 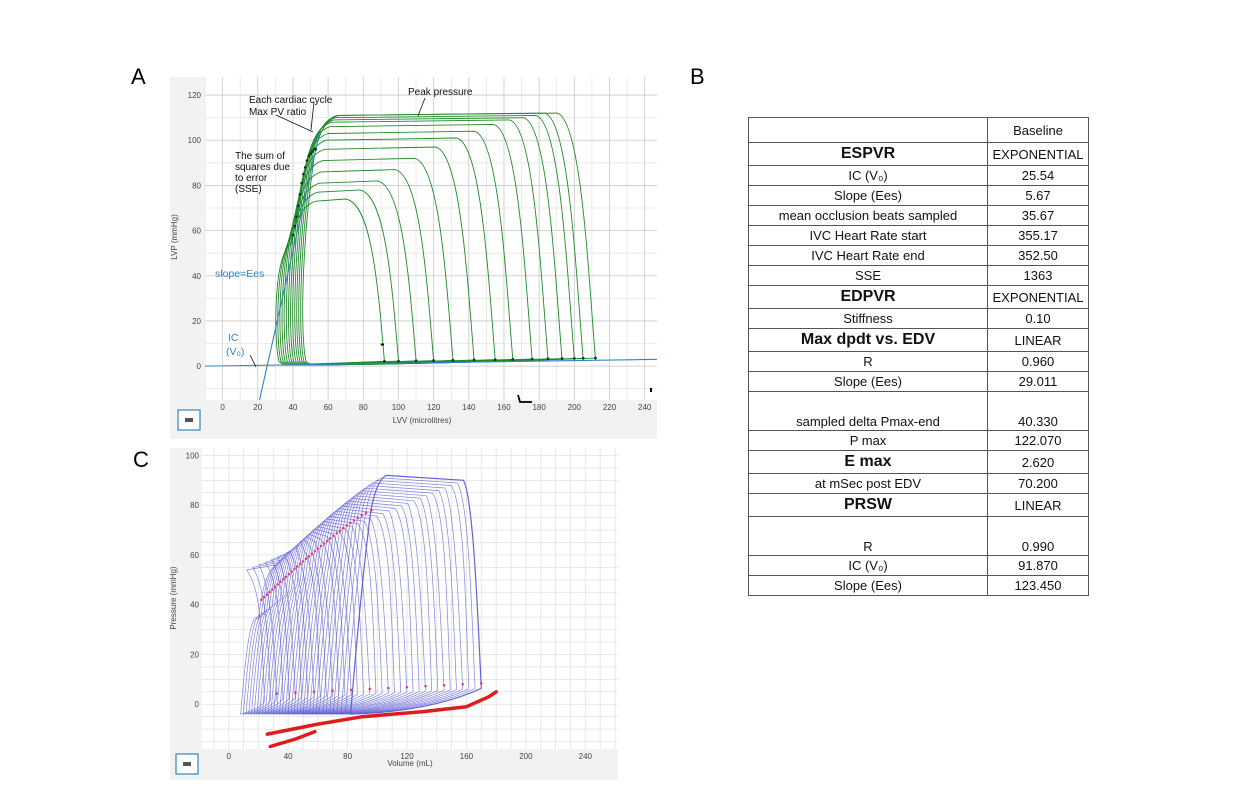 I want to click on table-row: IC (V₀) 91.870, so click(x=918, y=565).